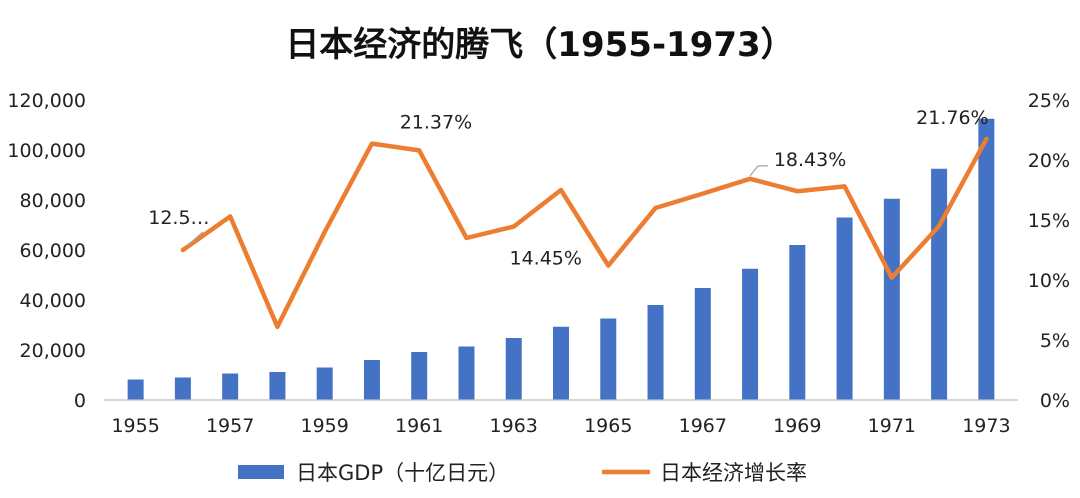 The height and width of the screenshot is (498, 1080). What do you see at coordinates (703, 426) in the screenshot?
I see `x-axis-tick-label: 1967` at bounding box center [703, 426].